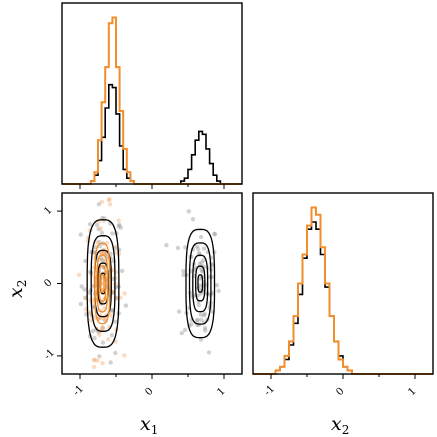  What do you see at coordinates (149, 392) in the screenshot?
I see `x1-tick-label: 0` at bounding box center [149, 392].